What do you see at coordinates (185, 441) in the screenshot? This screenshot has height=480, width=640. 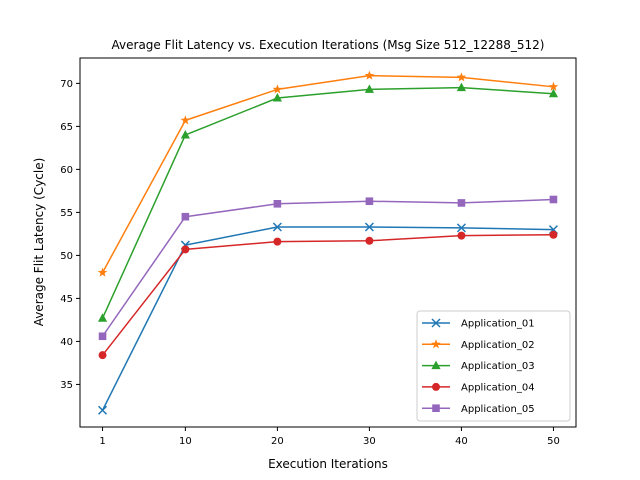 I see `x-tick-label: 10` at bounding box center [185, 441].